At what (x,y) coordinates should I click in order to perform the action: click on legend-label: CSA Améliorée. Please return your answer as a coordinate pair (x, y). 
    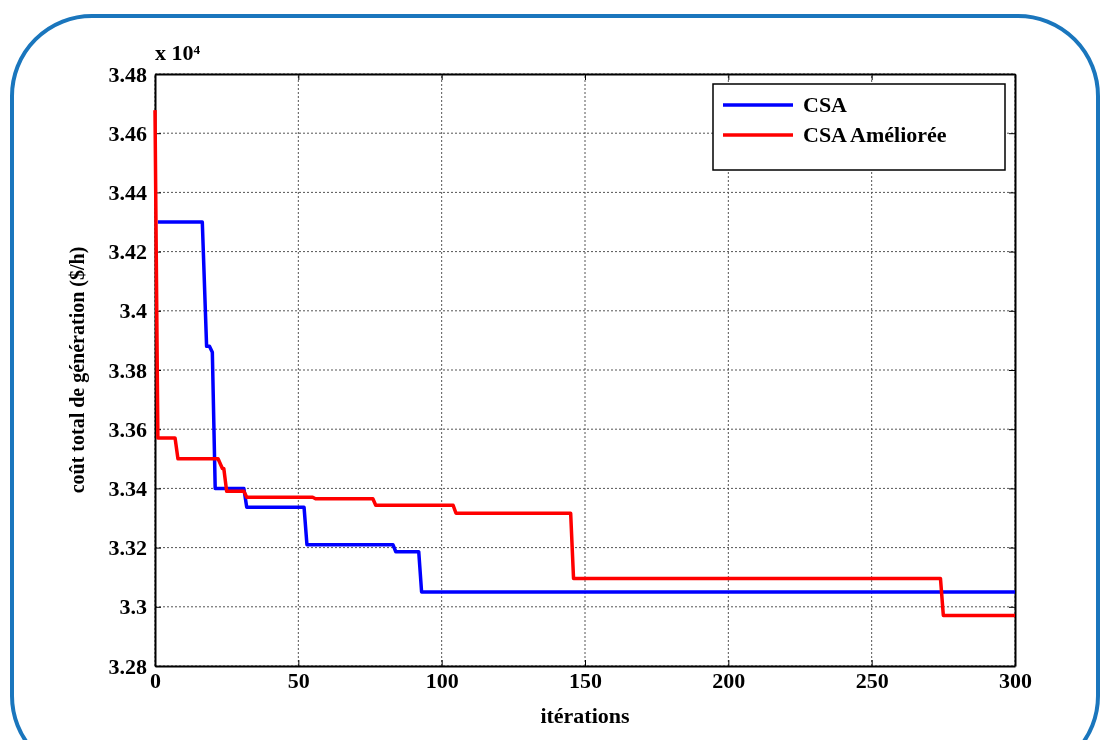
    Looking at the image, I should click on (875, 134).